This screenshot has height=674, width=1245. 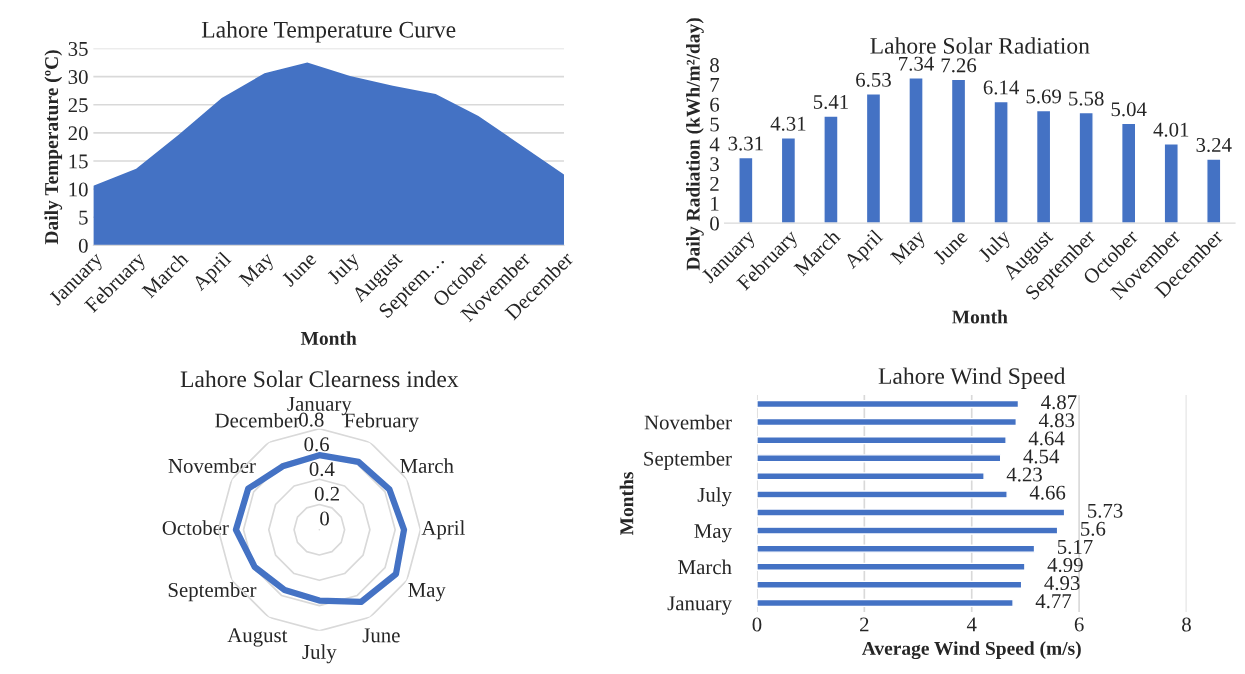 What do you see at coordinates (705, 567) in the screenshot?
I see `y-tick-label: March` at bounding box center [705, 567].